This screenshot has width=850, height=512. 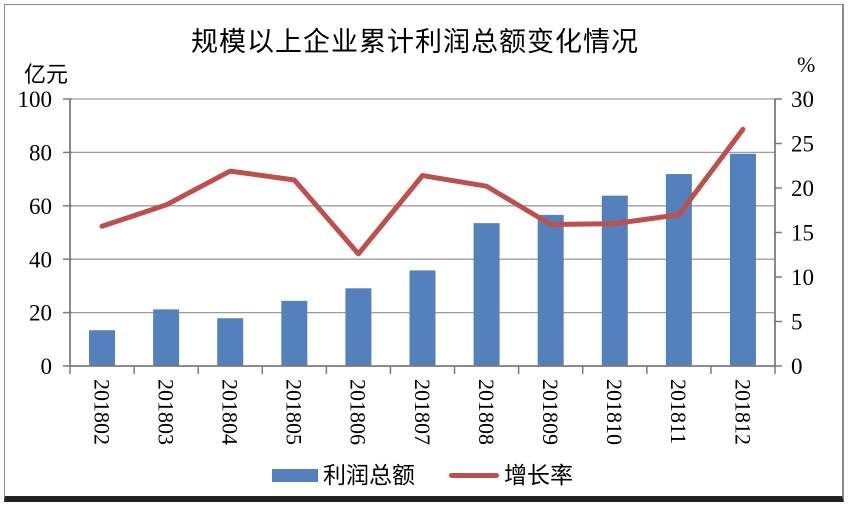 What do you see at coordinates (550, 412) in the screenshot?
I see `x-axis-label-201809: 201809` at bounding box center [550, 412].